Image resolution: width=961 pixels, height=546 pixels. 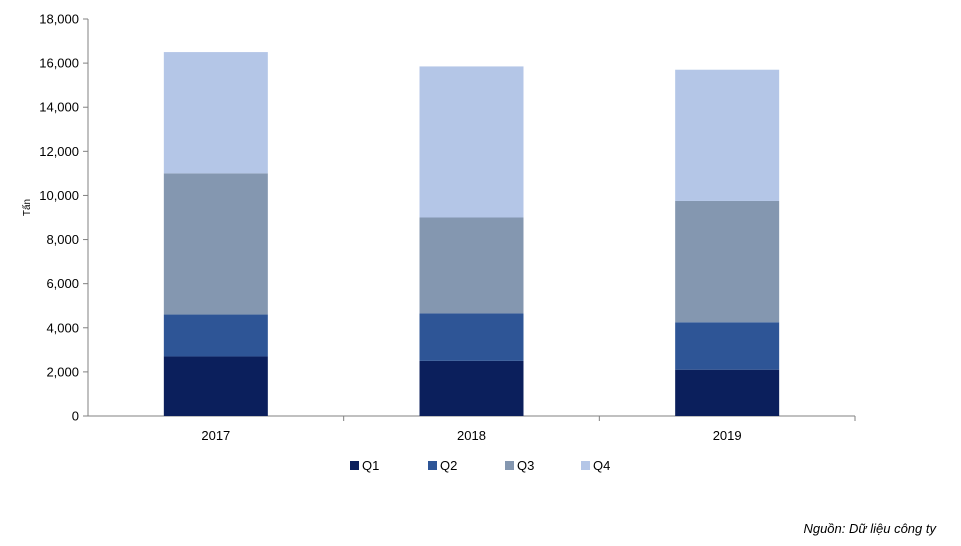 I want to click on y-tick-label: 6,000, so click(x=62, y=283).